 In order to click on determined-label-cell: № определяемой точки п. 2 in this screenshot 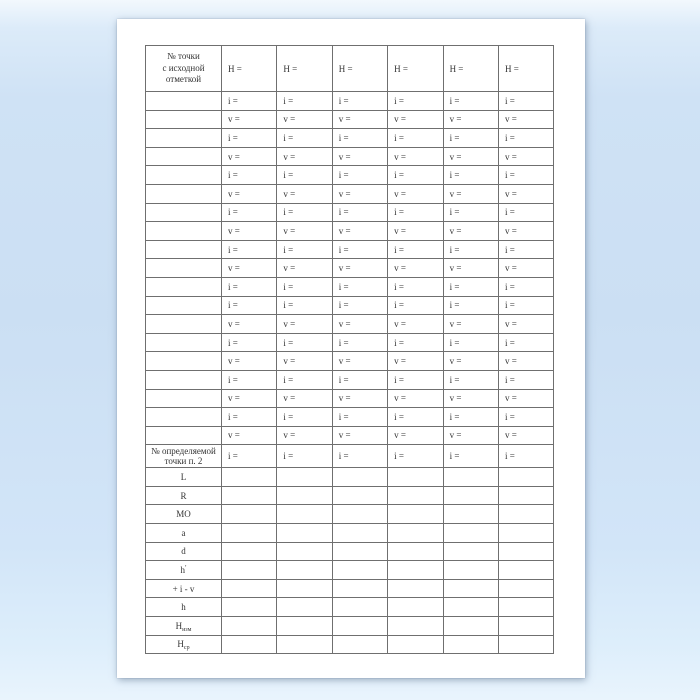, I will do `click(183, 456)`.